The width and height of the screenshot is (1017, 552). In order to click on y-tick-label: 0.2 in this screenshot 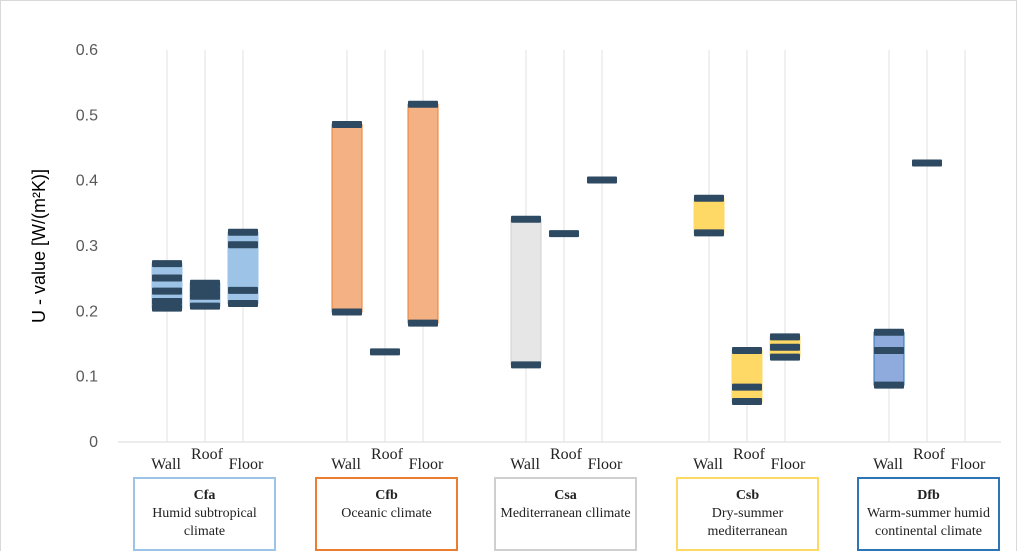, I will do `click(87, 311)`.